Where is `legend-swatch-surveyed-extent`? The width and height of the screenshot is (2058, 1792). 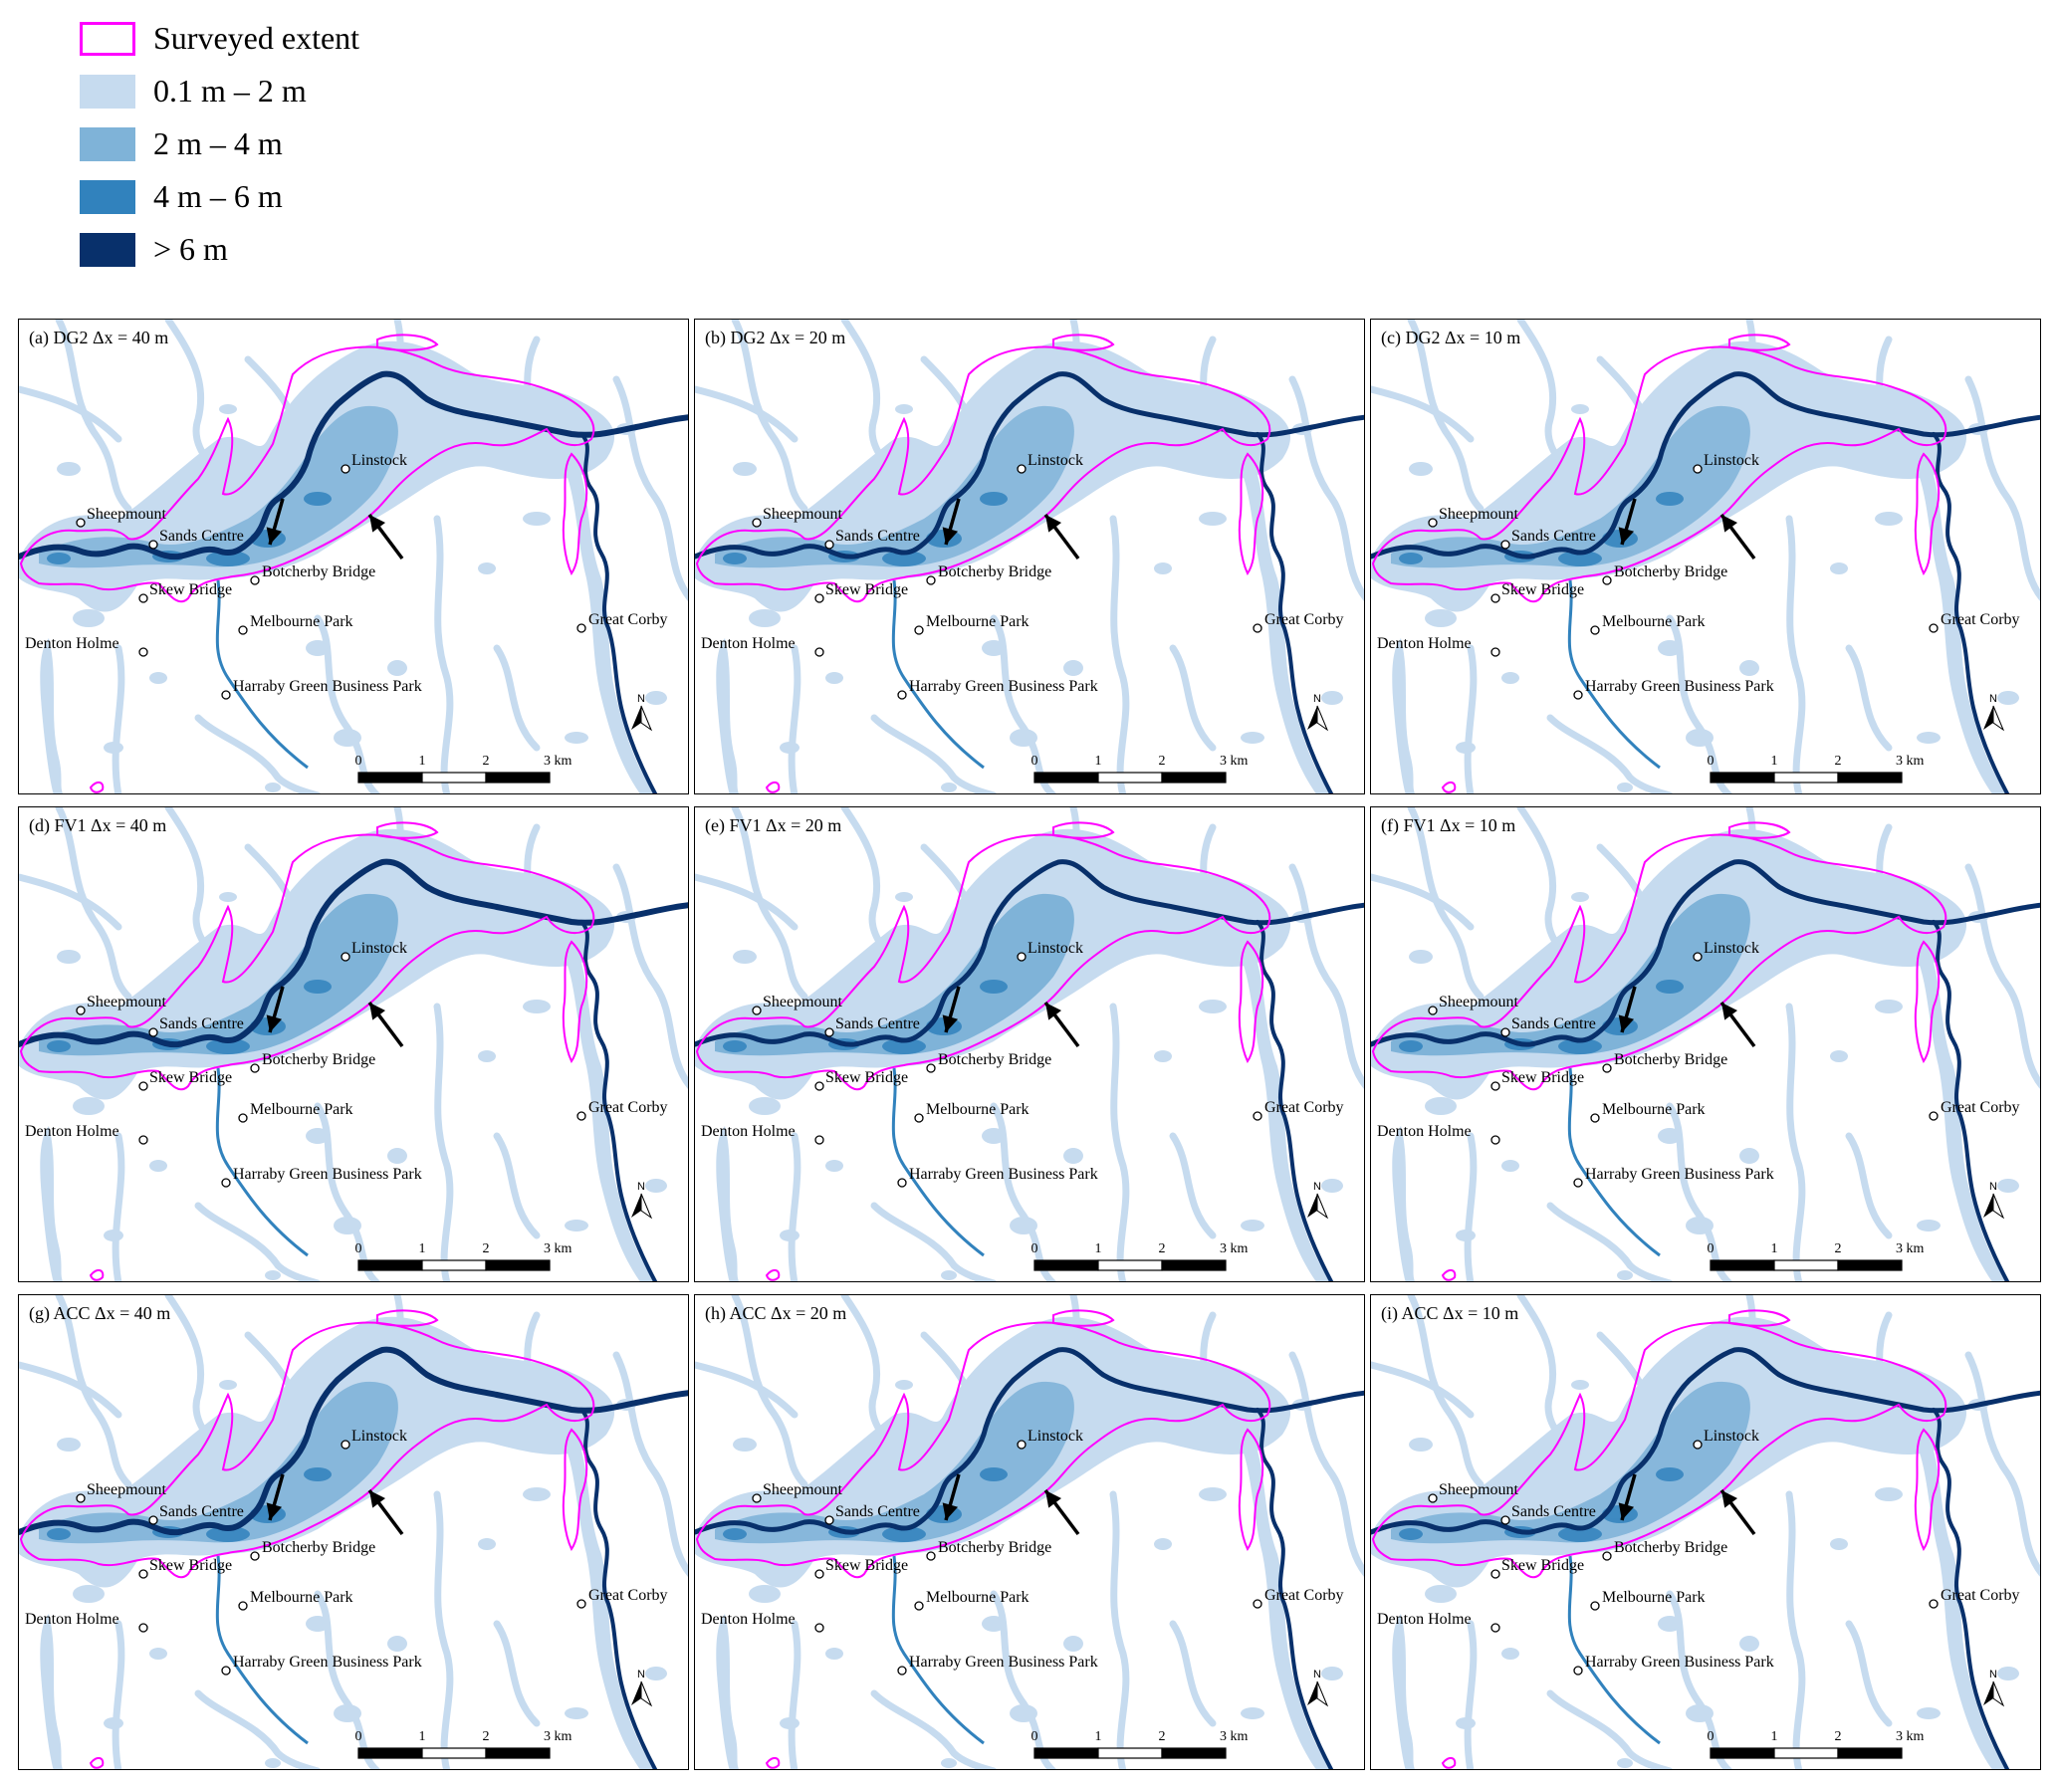
legend-swatch-surveyed-extent is located at coordinates (107, 39).